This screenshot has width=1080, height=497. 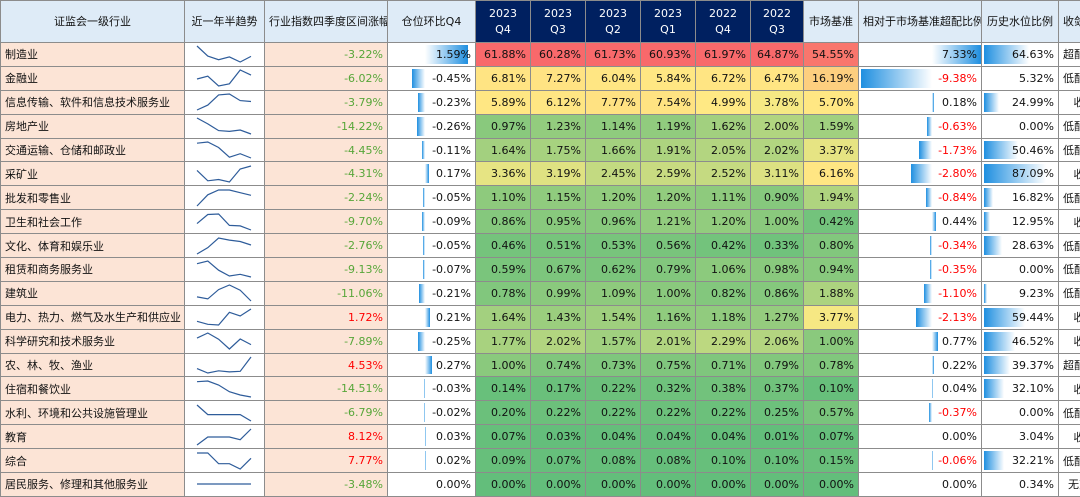 What do you see at coordinates (93, 150) in the screenshot?
I see `industry-name: 交通运输、仓储和邮政业` at bounding box center [93, 150].